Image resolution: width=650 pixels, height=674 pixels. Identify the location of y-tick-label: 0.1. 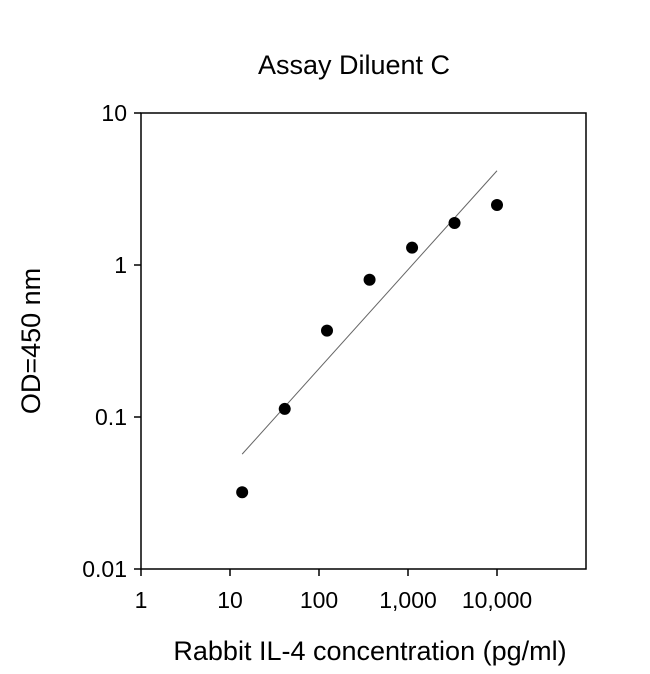
(111, 417).